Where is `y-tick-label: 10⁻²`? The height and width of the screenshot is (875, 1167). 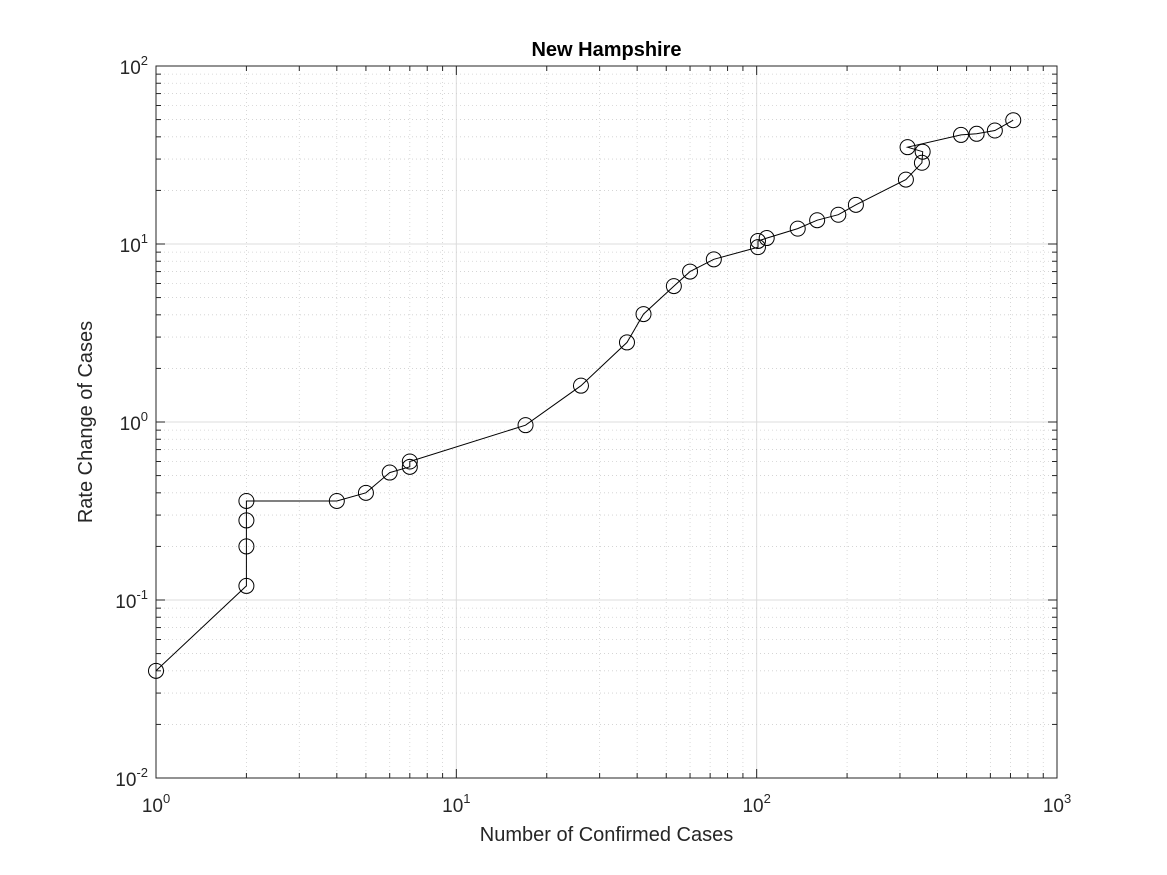
y-tick-label: 10⁻² is located at coordinates (131, 778).